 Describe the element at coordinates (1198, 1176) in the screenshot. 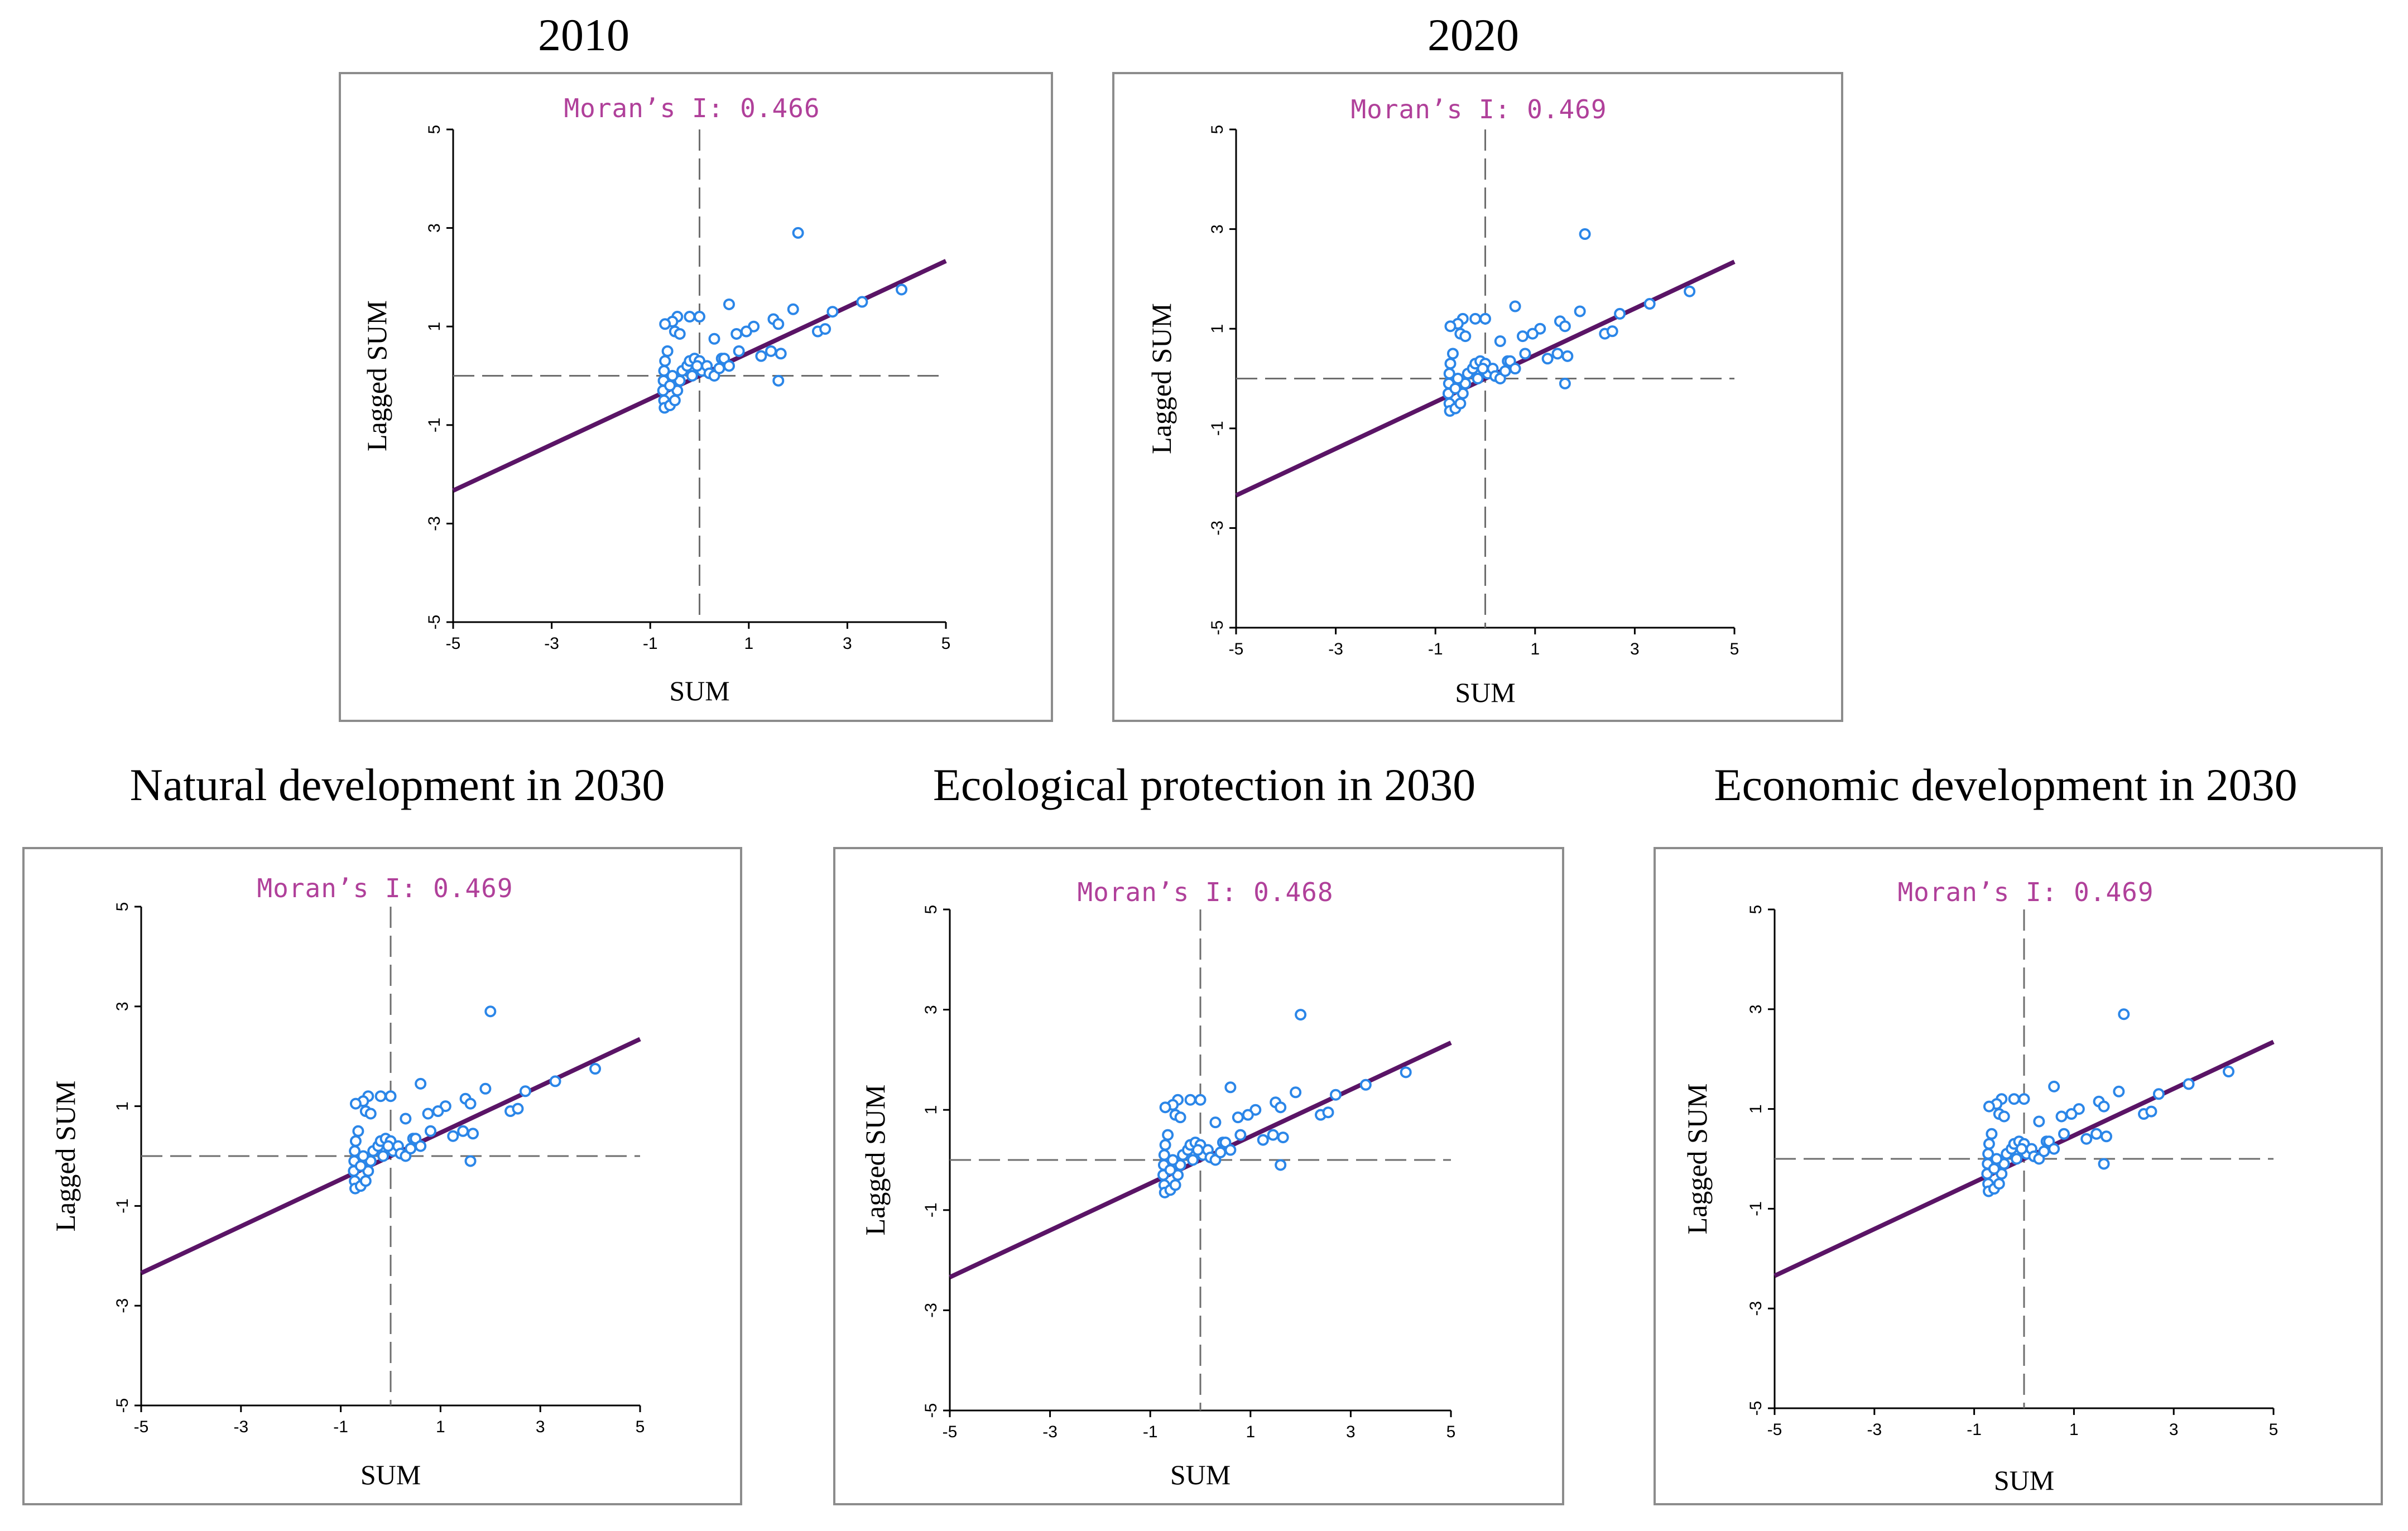

I see `panel-frame-ecological` at that location.